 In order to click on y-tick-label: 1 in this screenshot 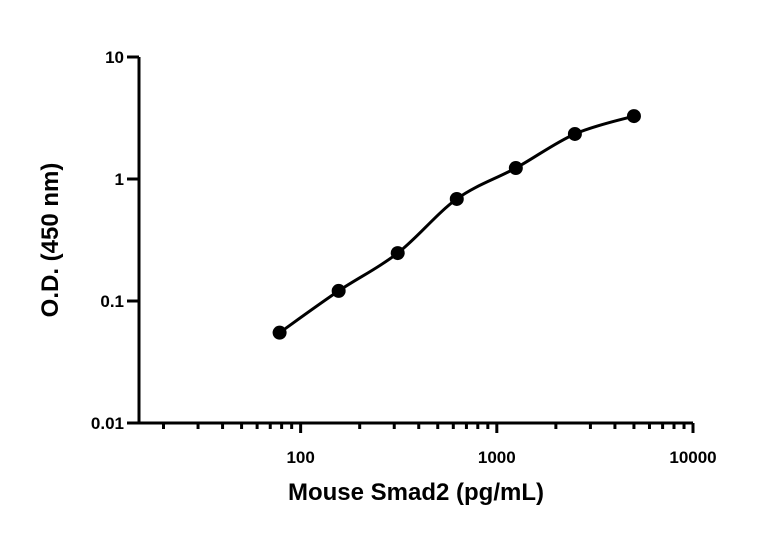, I will do `click(119, 179)`.